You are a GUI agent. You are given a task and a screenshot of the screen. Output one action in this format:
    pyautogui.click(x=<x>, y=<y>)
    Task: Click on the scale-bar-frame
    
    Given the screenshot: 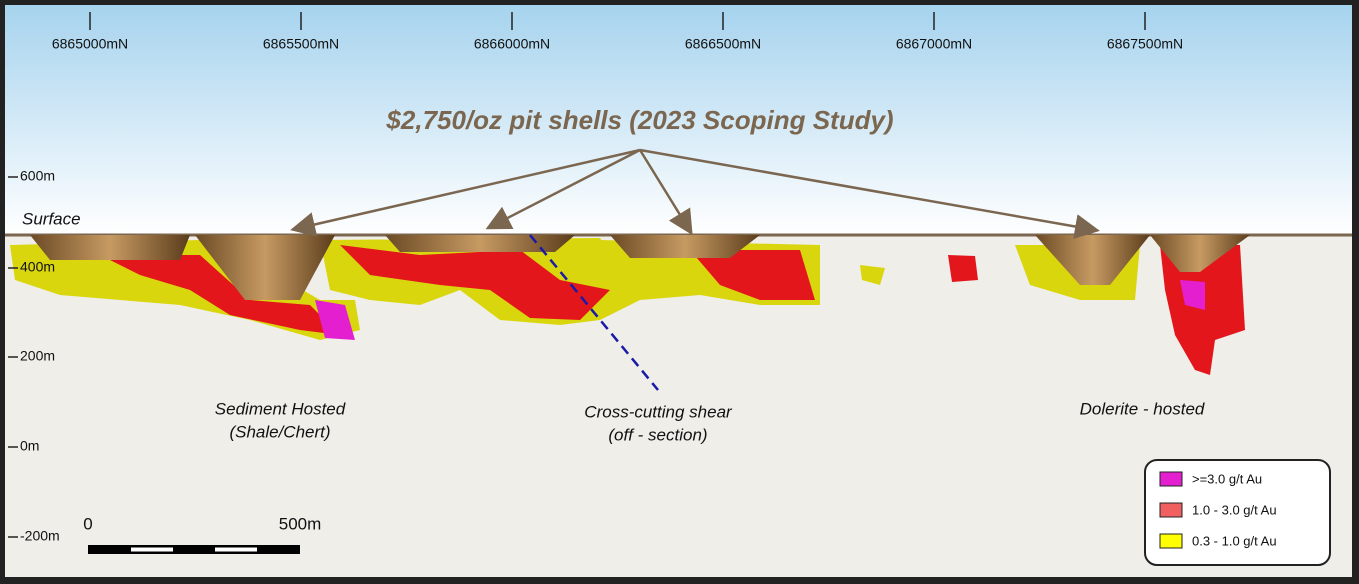 What is the action you would take?
    pyautogui.click(x=194, y=549)
    